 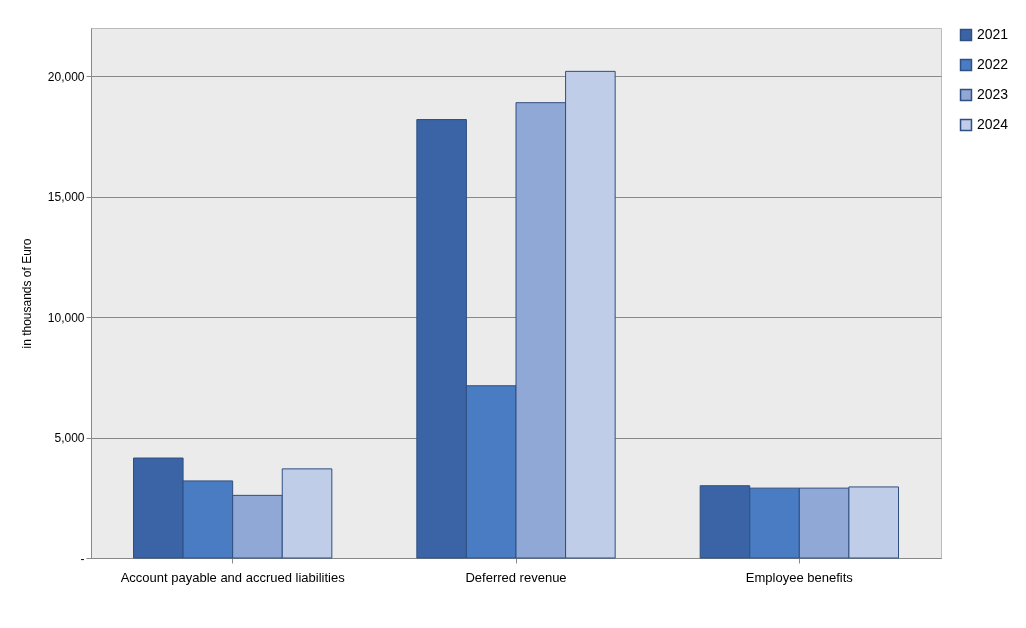 What do you see at coordinates (26, 293) in the screenshot?
I see `y-axis-title: in thousands of Euro` at bounding box center [26, 293].